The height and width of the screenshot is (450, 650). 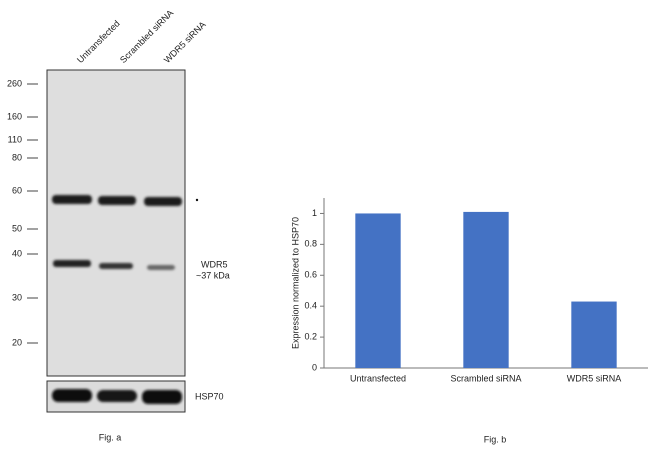 What do you see at coordinates (15, 139) in the screenshot?
I see `marker-label: 110` at bounding box center [15, 139].